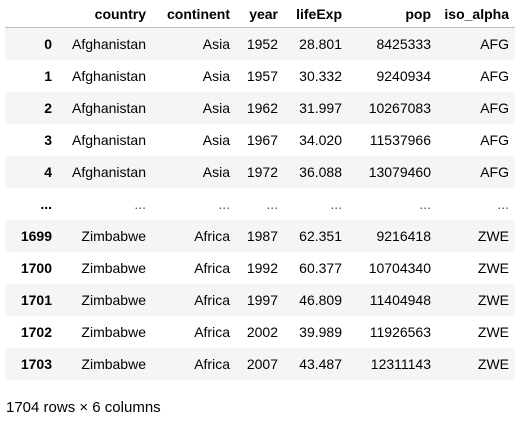  Describe the element at coordinates (105, 14) in the screenshot. I see `header-country: country` at that location.